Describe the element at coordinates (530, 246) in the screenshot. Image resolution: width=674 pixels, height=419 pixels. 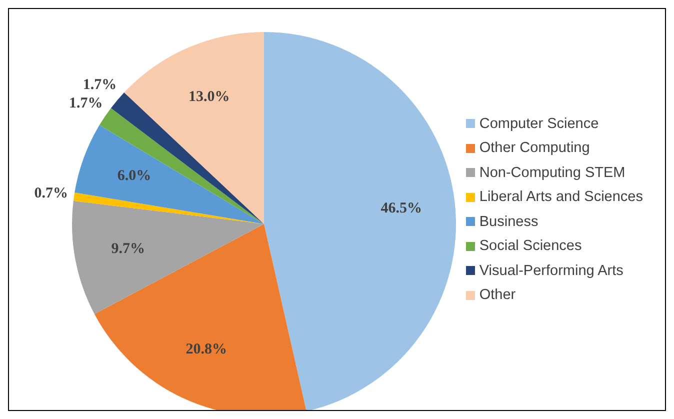
I see `legend-label: Social Sciences` at that location.